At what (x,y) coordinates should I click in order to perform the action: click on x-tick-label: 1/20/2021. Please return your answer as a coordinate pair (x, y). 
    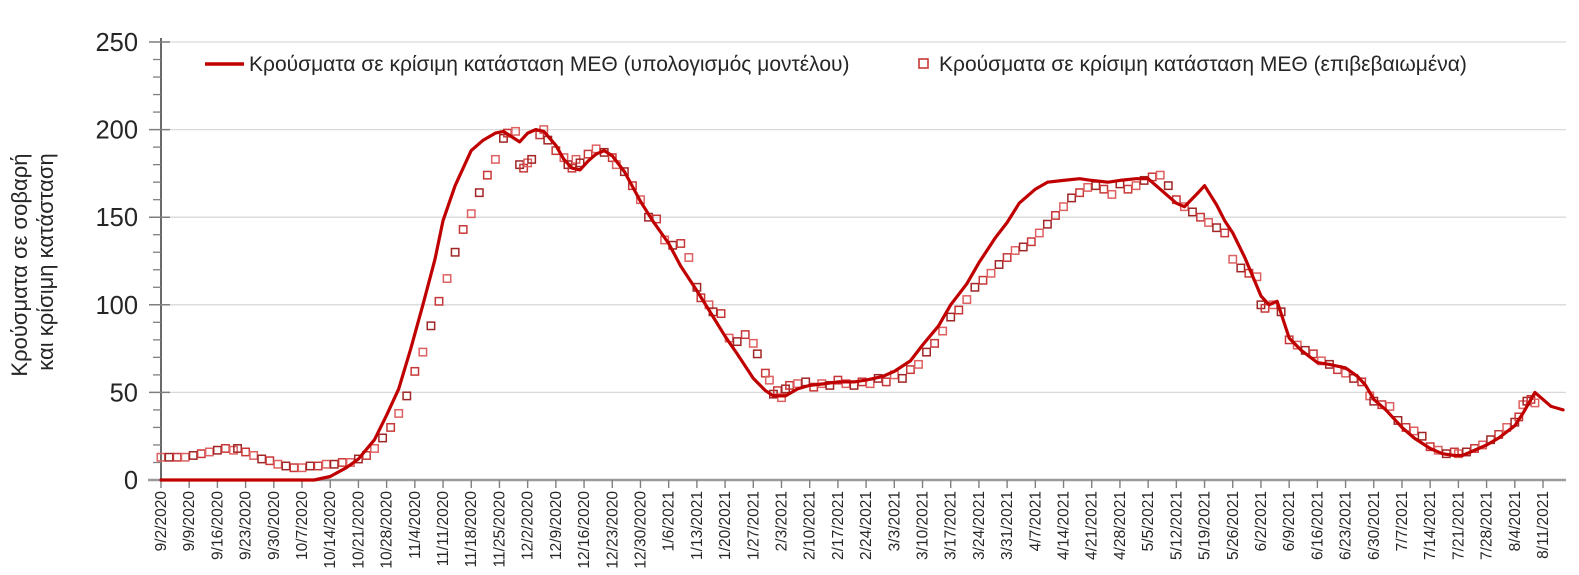
    Looking at the image, I should click on (725, 525).